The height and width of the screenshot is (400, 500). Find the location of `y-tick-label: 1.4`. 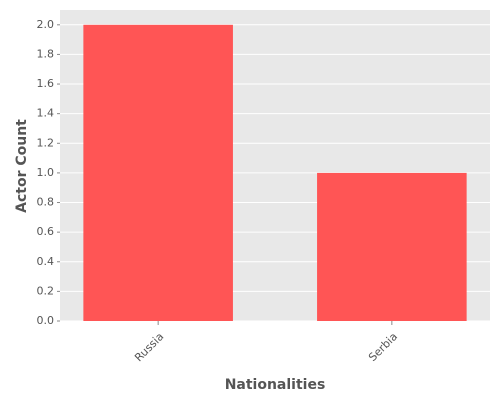

y-tick-label: 1.4 is located at coordinates (46, 113).